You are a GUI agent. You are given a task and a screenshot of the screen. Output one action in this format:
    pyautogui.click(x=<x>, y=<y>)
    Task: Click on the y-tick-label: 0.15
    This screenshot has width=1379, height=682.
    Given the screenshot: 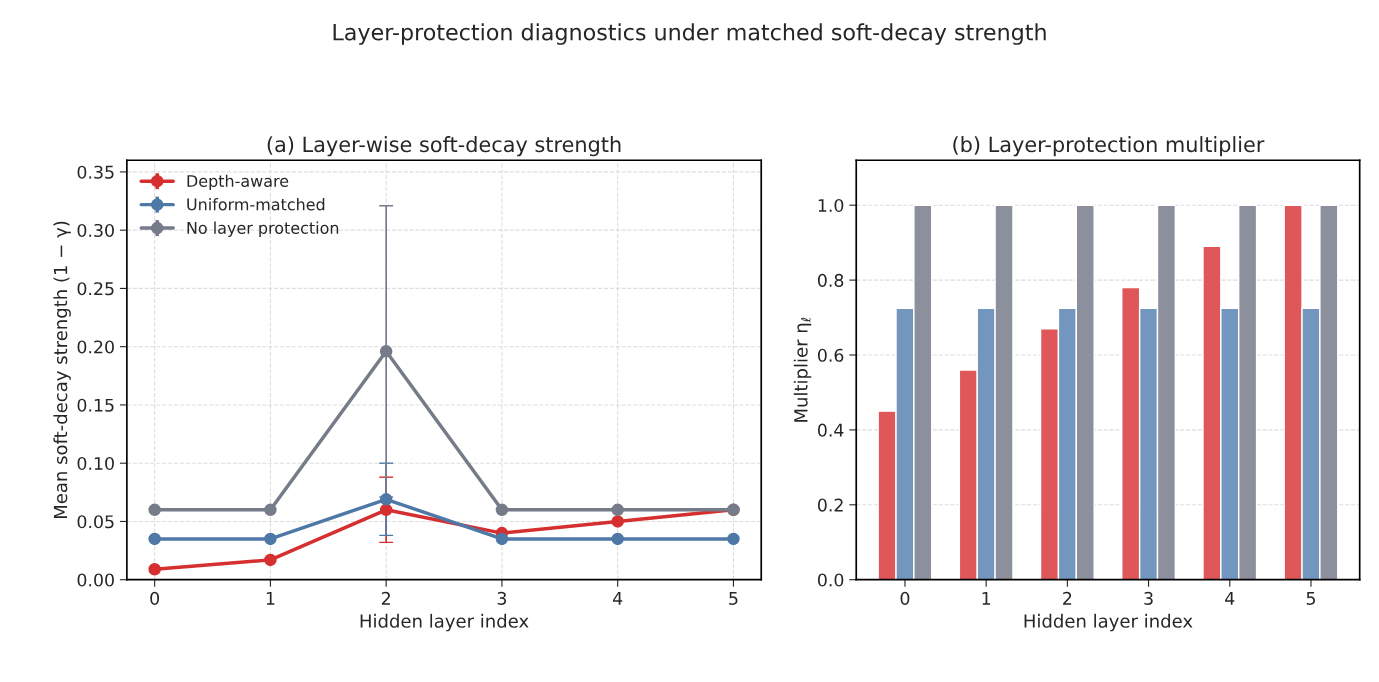 What is the action you would take?
    pyautogui.click(x=95, y=405)
    